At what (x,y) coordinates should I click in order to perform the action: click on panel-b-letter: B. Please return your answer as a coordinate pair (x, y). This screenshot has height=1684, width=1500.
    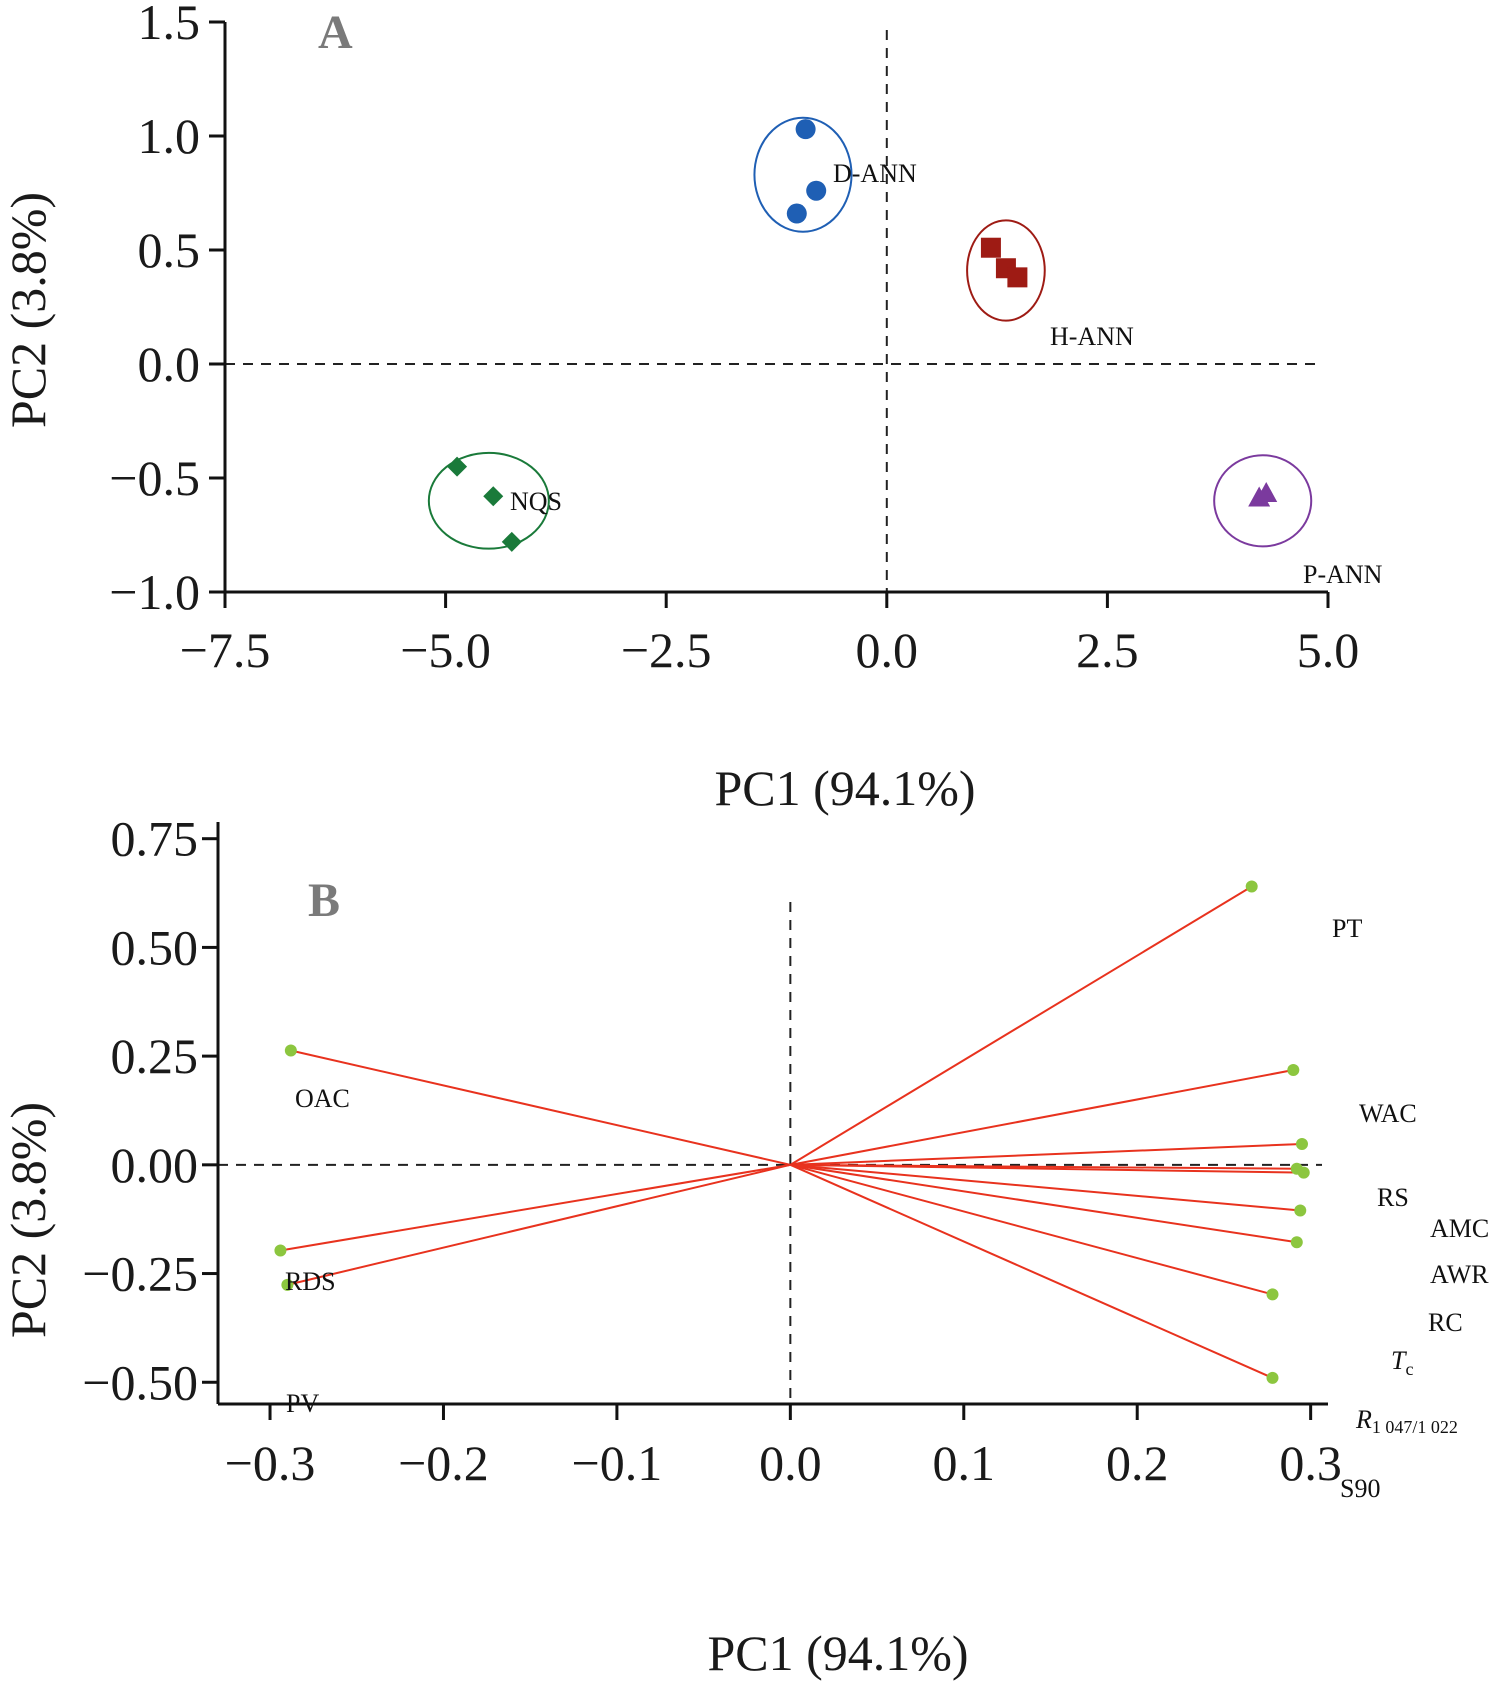
    Looking at the image, I should click on (324, 900).